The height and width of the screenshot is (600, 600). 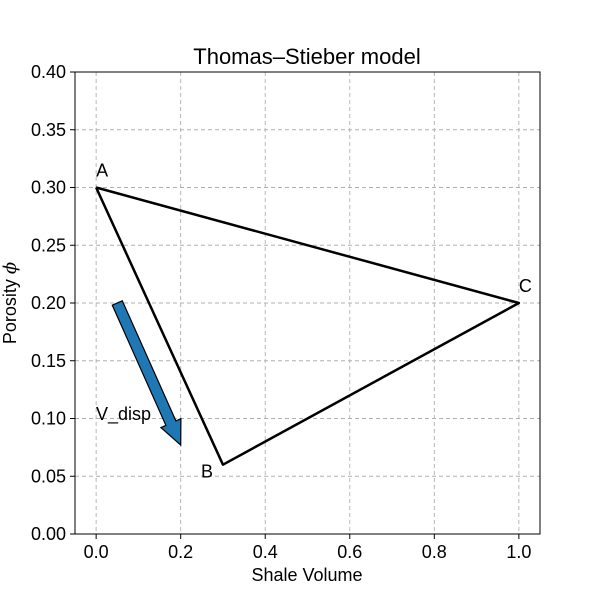 I want to click on x-tick-label: 1.0, so click(x=518, y=552).